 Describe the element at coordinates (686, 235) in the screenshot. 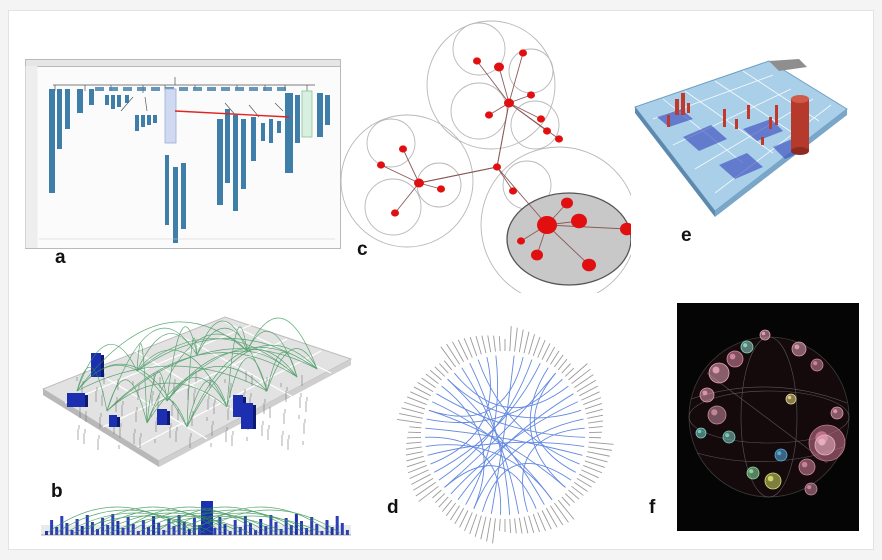

I see `panel-e-label: e` at that location.